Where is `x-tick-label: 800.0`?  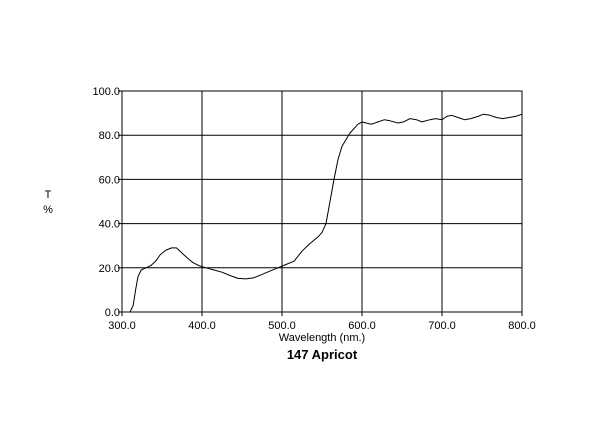
x-tick-label: 800.0 is located at coordinates (522, 326).